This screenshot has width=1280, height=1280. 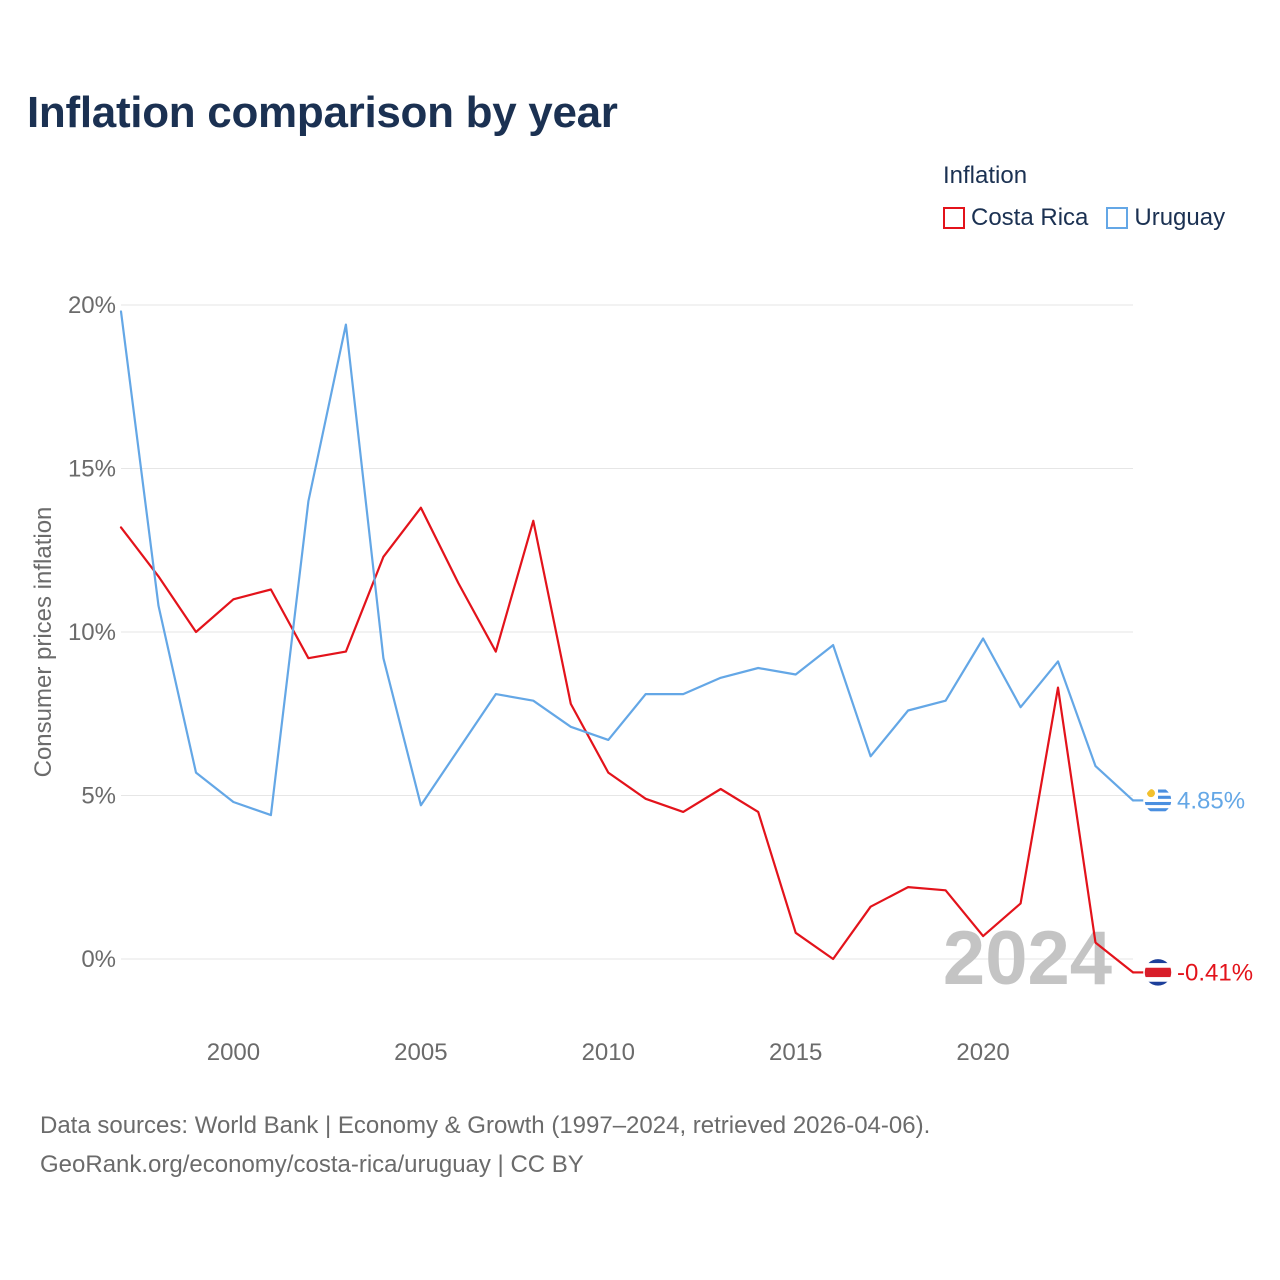 I want to click on legend-item-costa-rica: Costa Rica, so click(x=1015, y=218).